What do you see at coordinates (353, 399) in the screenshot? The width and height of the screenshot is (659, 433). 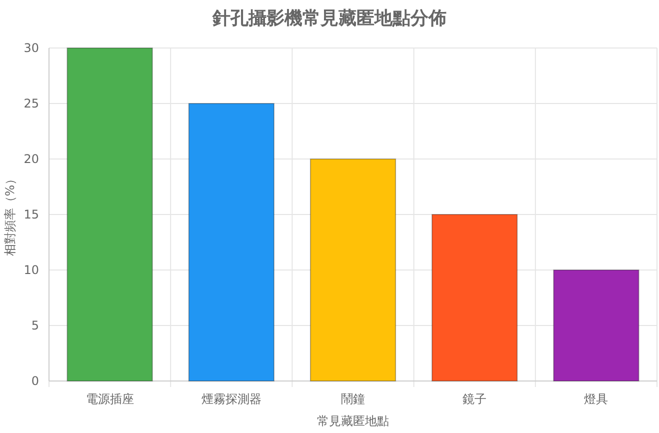 I see `x-tick-label: 鬧鐘` at bounding box center [353, 399].